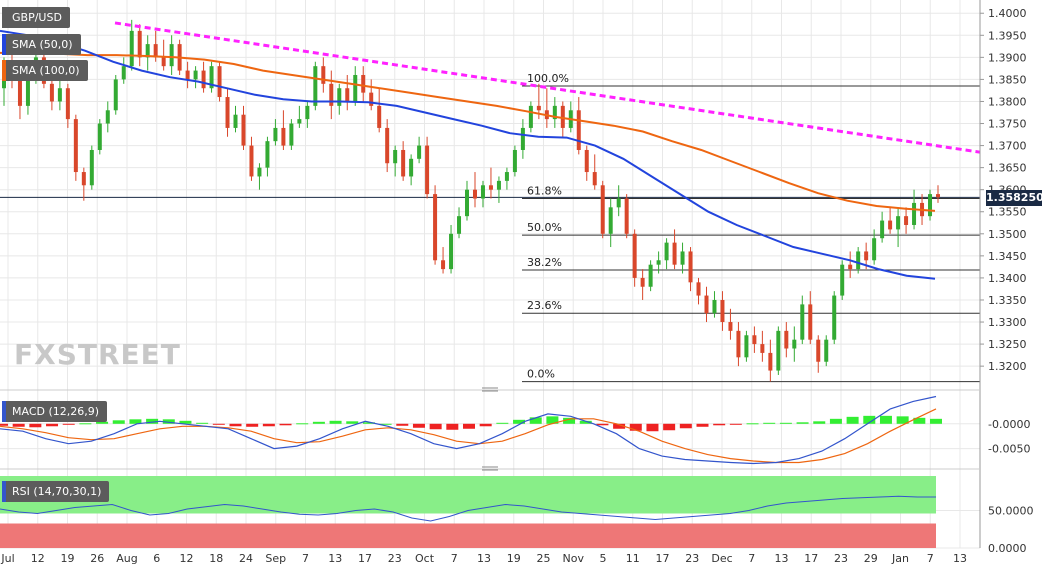  I want to click on price-tick-label: 1.4000, so click(1007, 13).